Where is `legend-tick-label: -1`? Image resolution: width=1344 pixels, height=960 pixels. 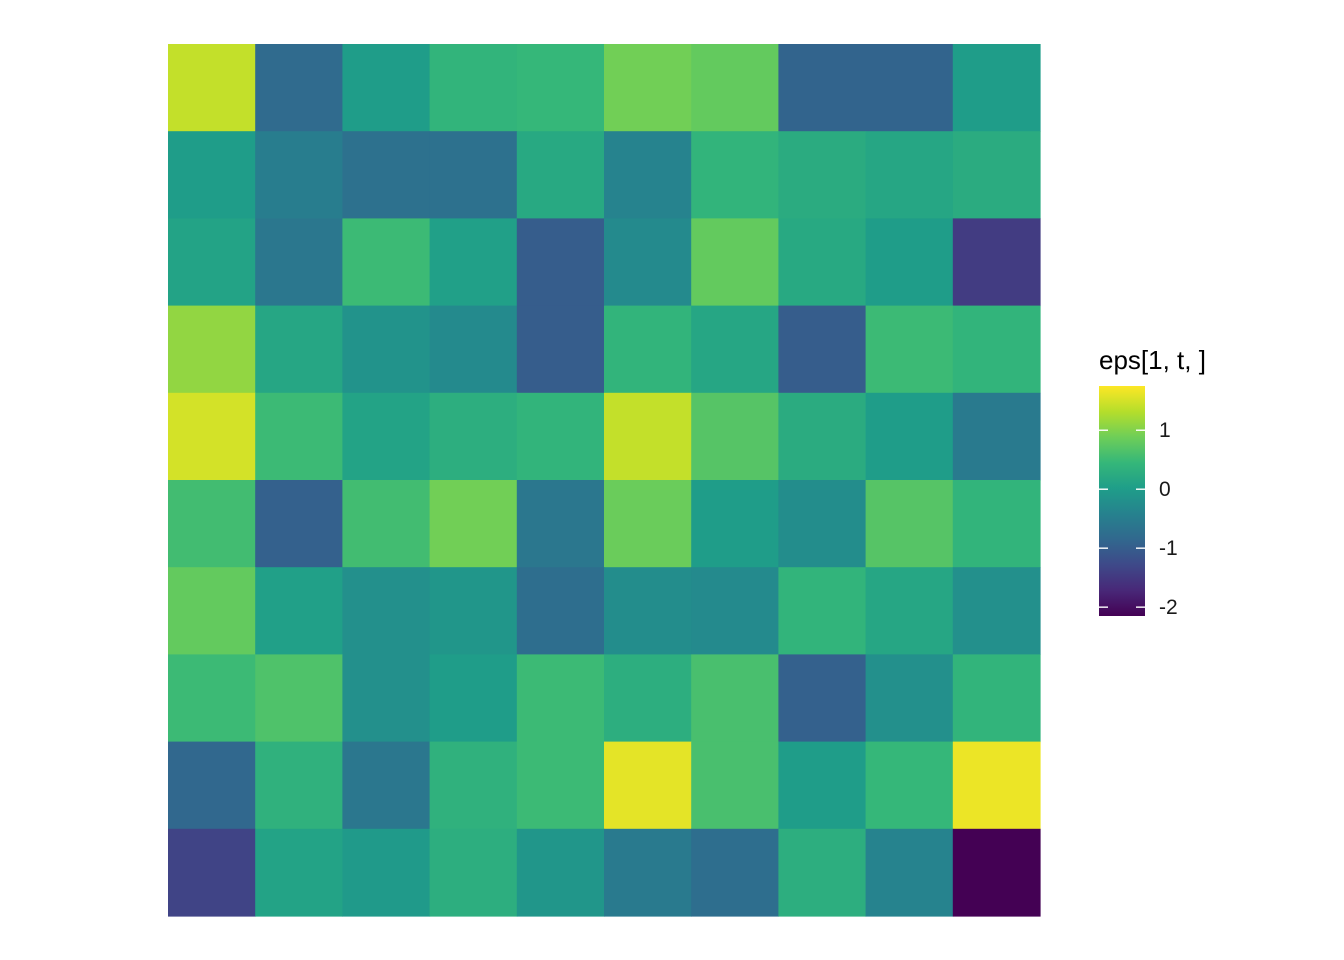
legend-tick-label: -1 is located at coordinates (1168, 548).